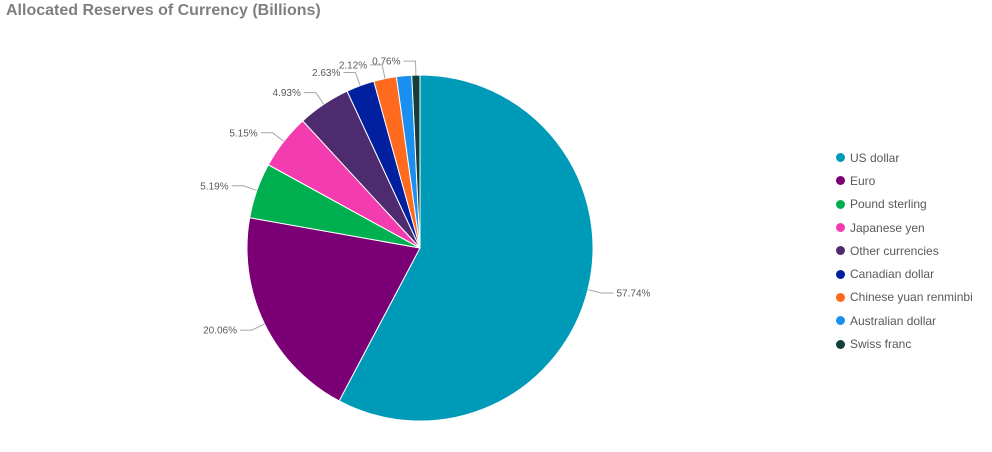 This screenshot has width=992, height=452. Describe the element at coordinates (353, 65) in the screenshot. I see `data-label-chinese-yuan-renminbi: 2.12%` at that location.